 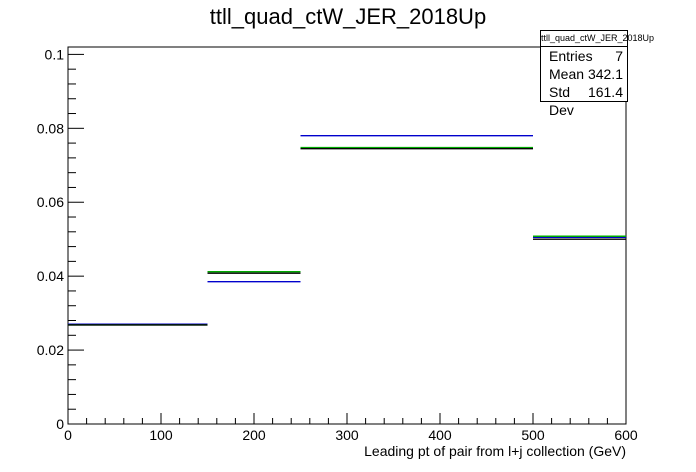 What do you see at coordinates (55, 54) in the screenshot?
I see `y-tick-label: 0.1` at bounding box center [55, 54].